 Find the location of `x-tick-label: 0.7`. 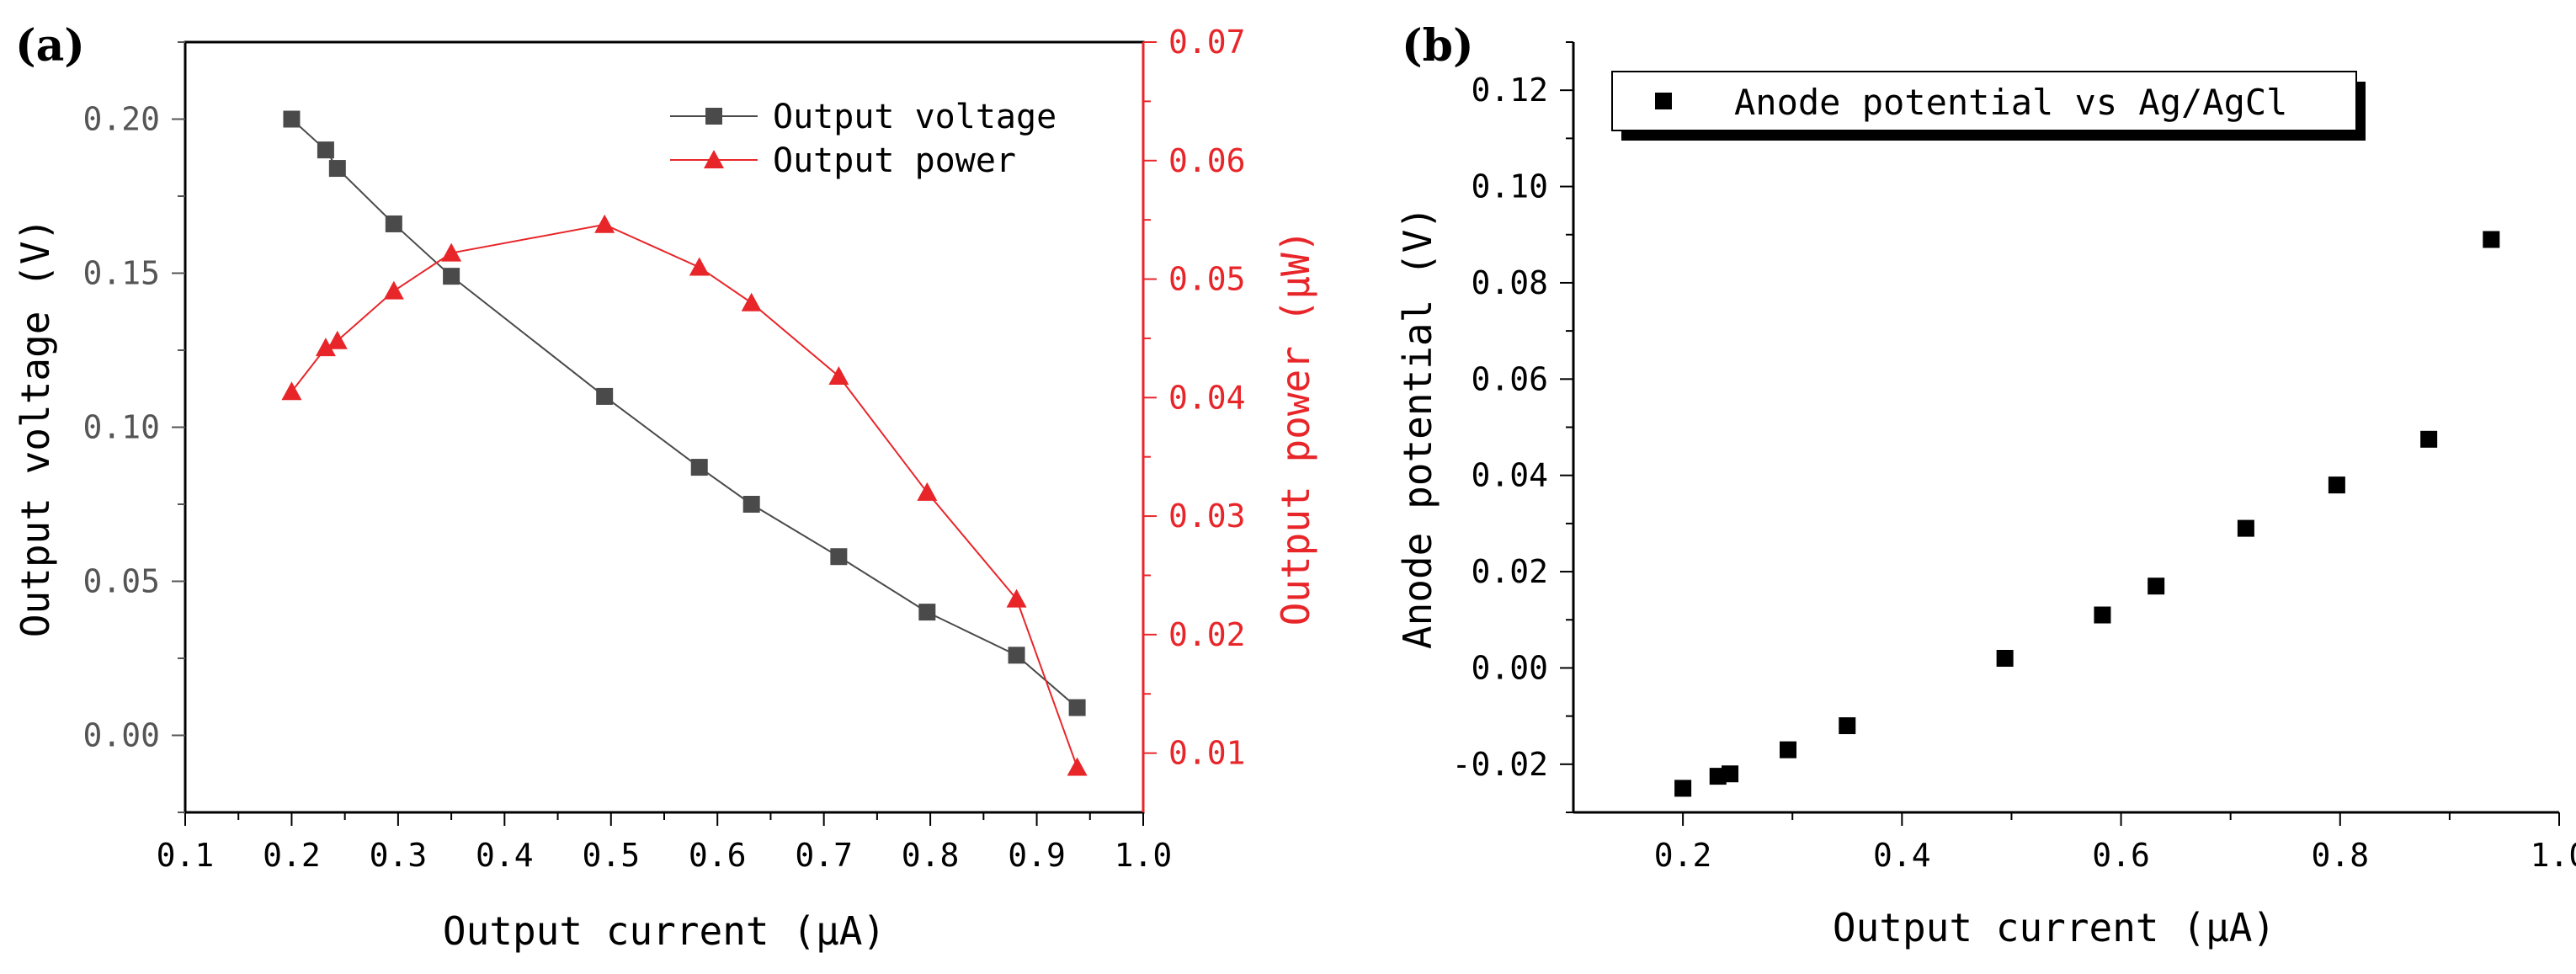

x-tick-label: 0.7 is located at coordinates (824, 855).